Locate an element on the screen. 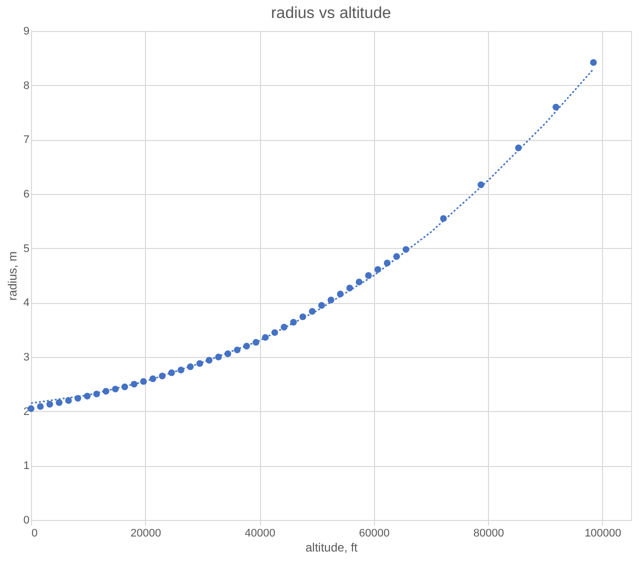 This screenshot has height=563, width=641. x-tick-label: 80000 is located at coordinates (488, 534).